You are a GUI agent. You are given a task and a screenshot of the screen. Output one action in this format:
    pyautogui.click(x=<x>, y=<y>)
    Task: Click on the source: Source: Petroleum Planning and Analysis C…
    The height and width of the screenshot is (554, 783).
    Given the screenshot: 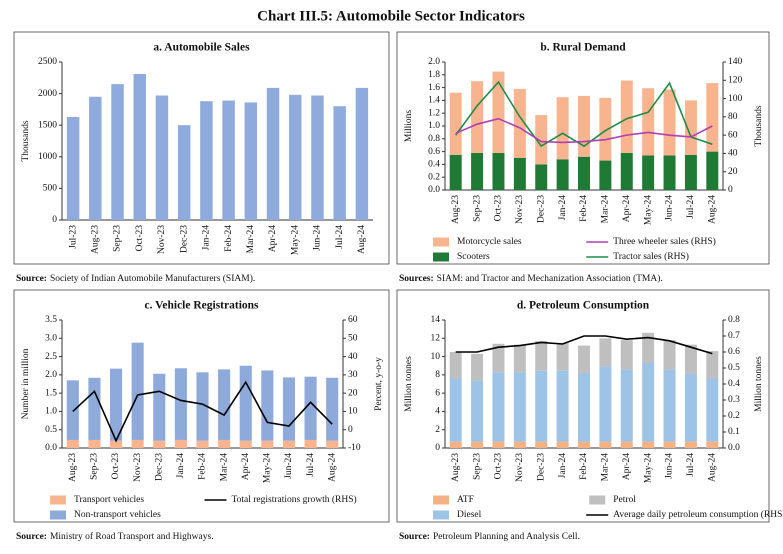 What is the action you would take?
    pyautogui.click(x=489, y=537)
    